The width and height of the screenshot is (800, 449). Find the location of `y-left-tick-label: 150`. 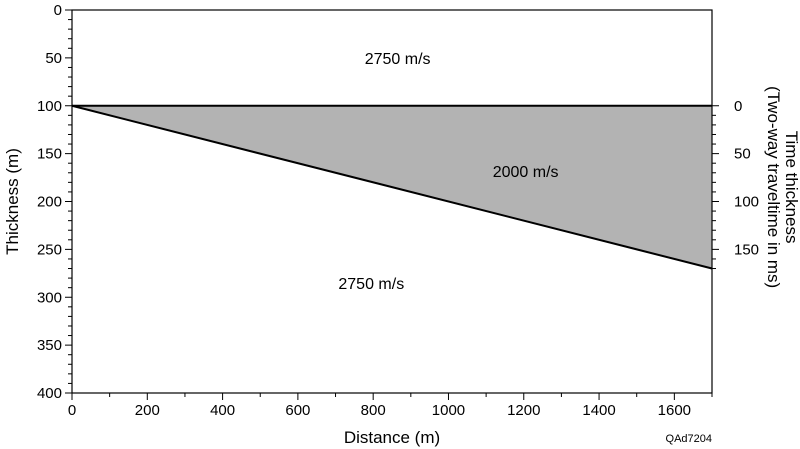

y-left-tick-label: 150 is located at coordinates (49, 154).